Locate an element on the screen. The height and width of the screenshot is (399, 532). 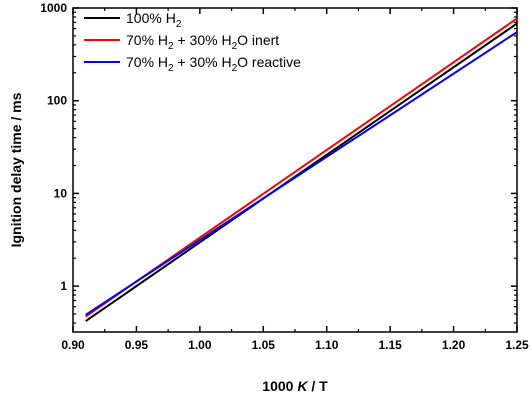
y-tick-label: 100 is located at coordinates (57, 101).